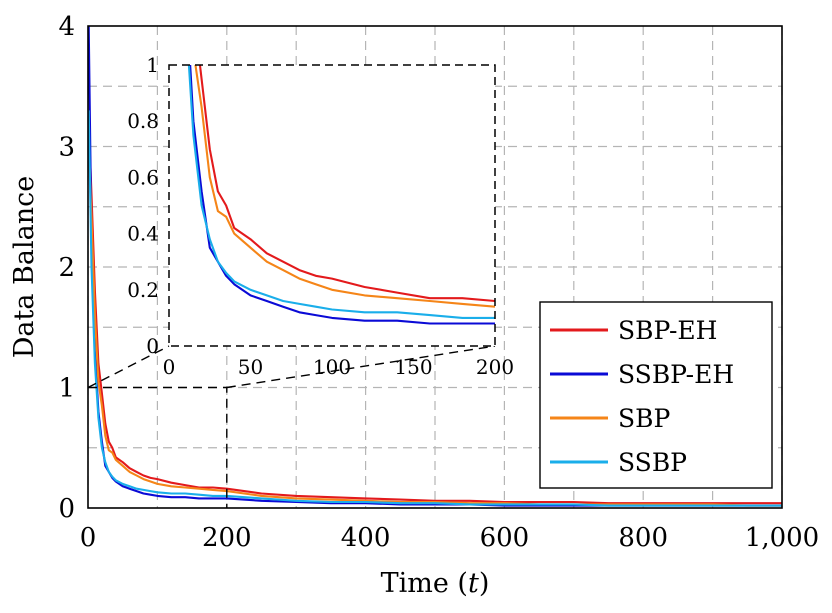  What do you see at coordinates (291, 426) in the screenshot?
I see `zoom-indicator` at bounding box center [291, 426].